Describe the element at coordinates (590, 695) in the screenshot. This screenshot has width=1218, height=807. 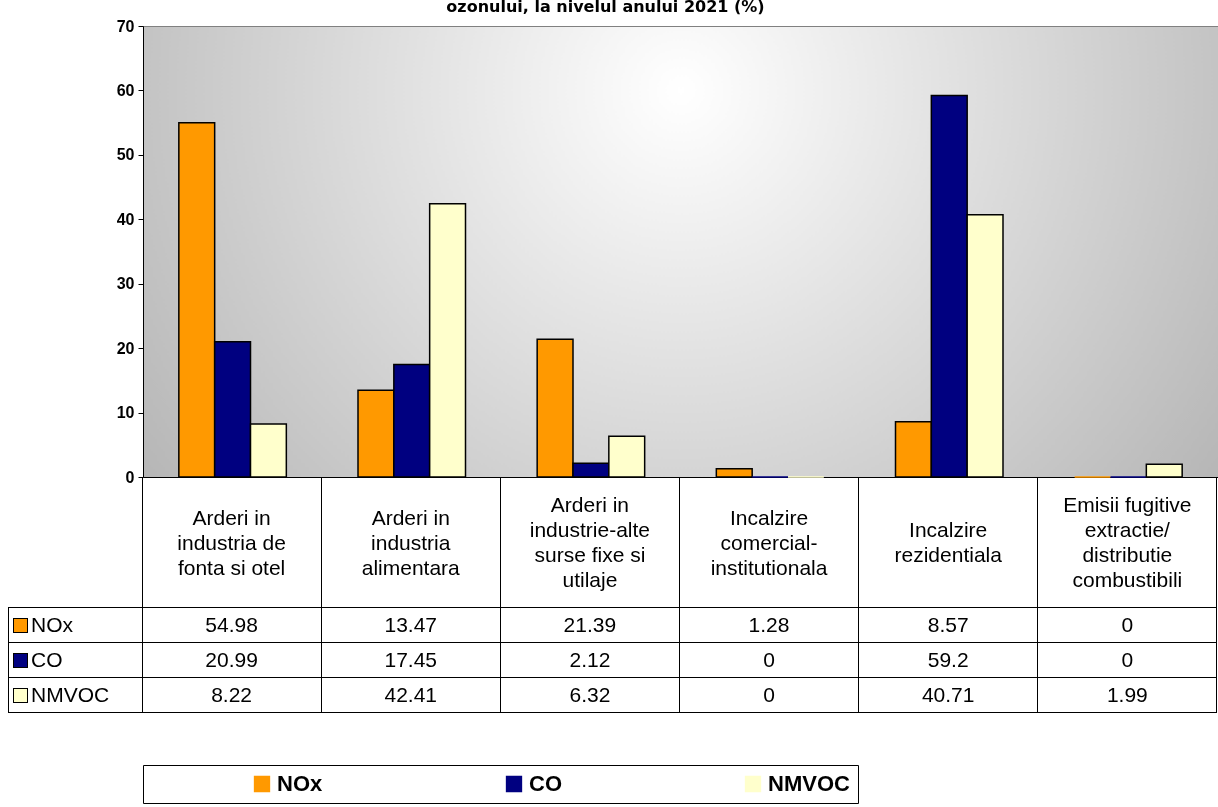
I see `data-label: 6.32` at that location.